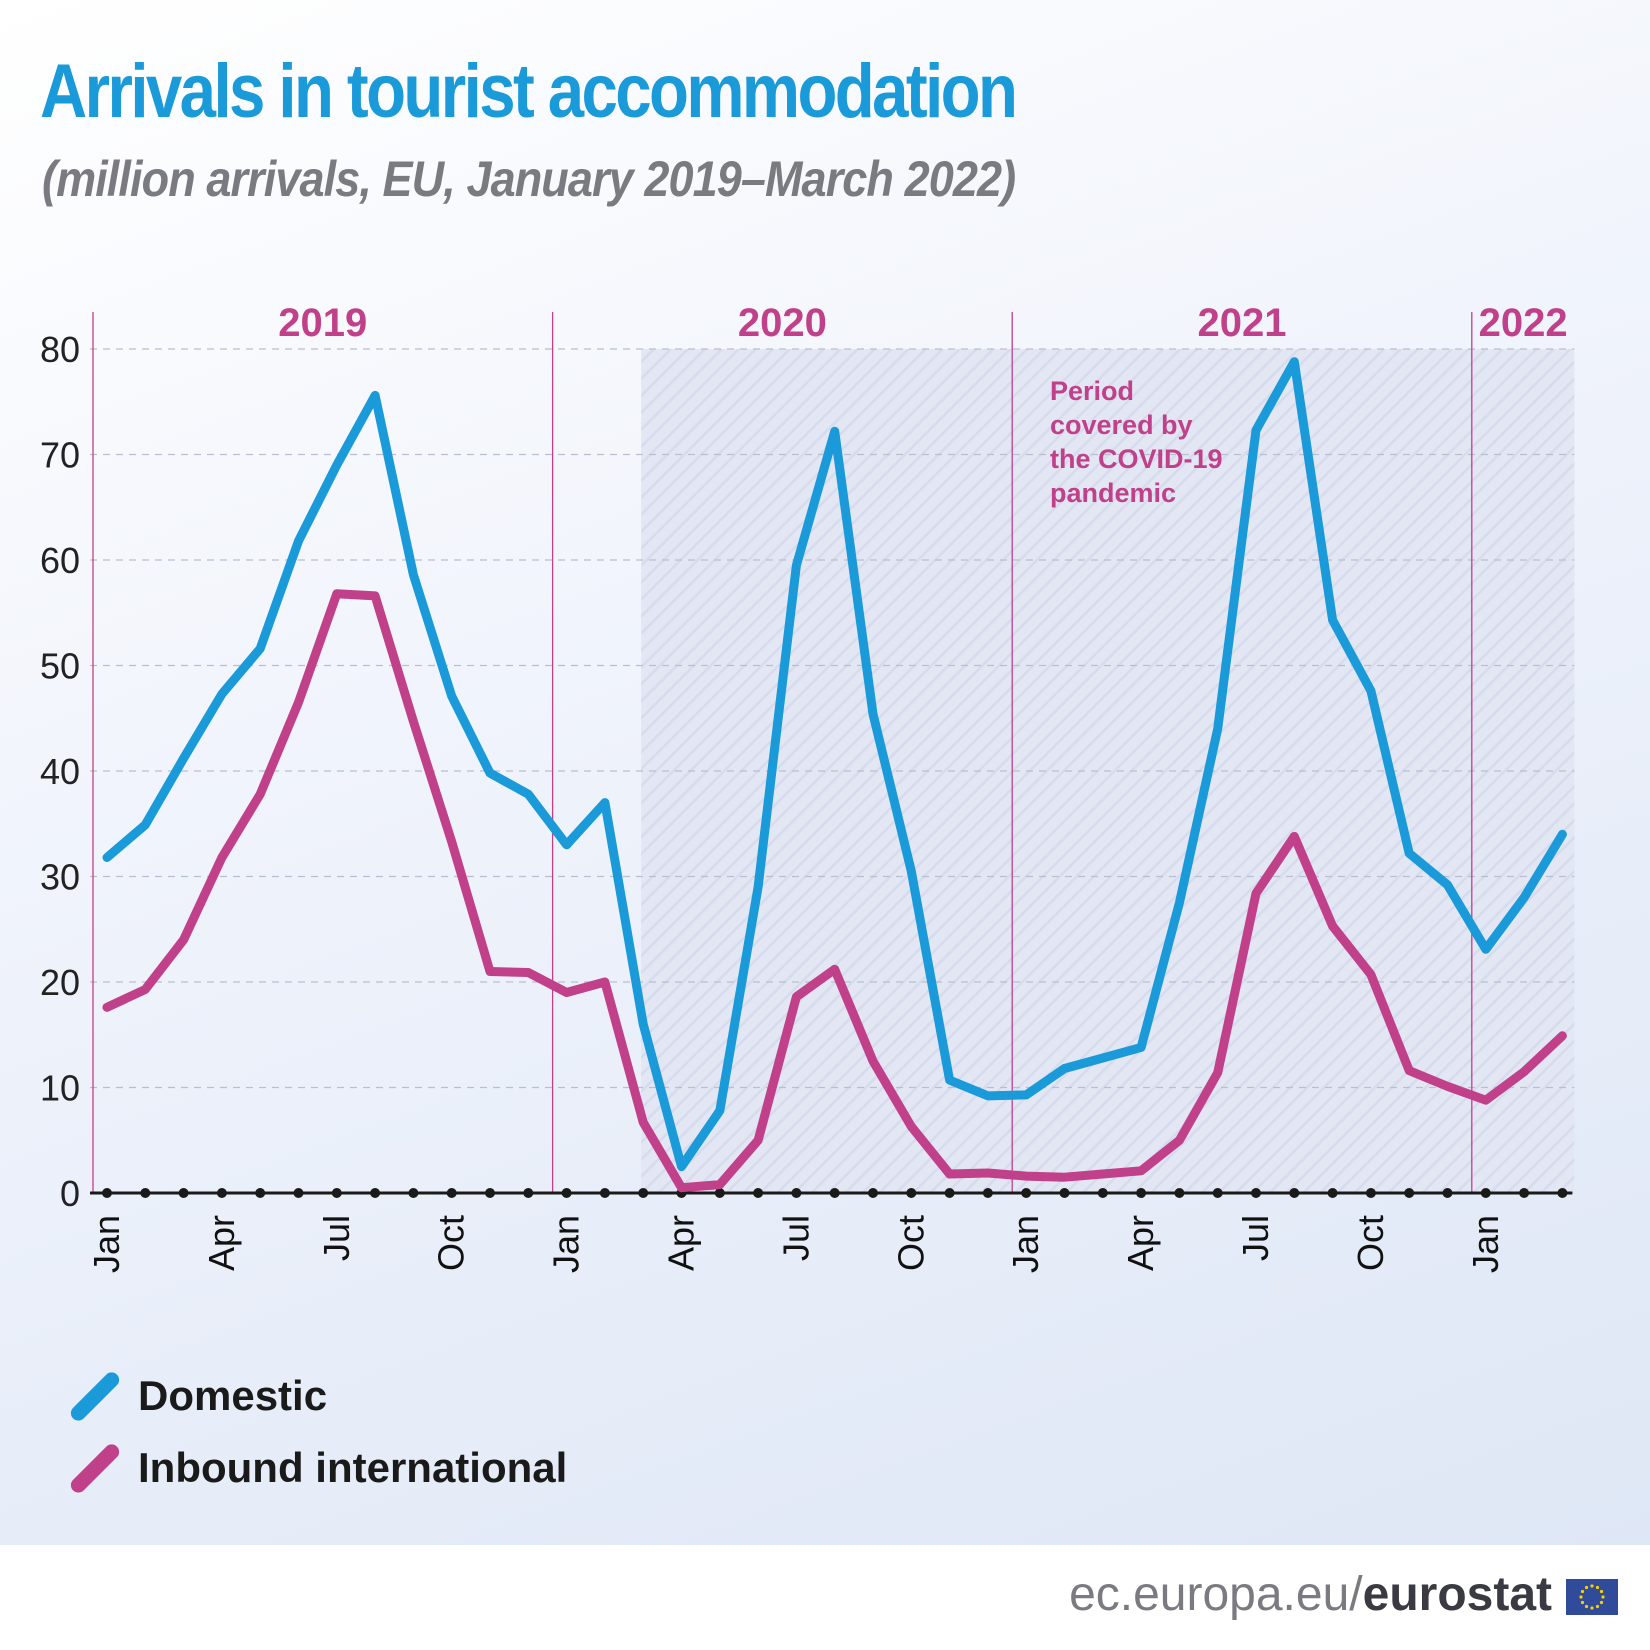 This screenshot has height=1650, width=1650. Describe the element at coordinates (782, 323) in the screenshot. I see `year-label-2020: 2020` at that location.